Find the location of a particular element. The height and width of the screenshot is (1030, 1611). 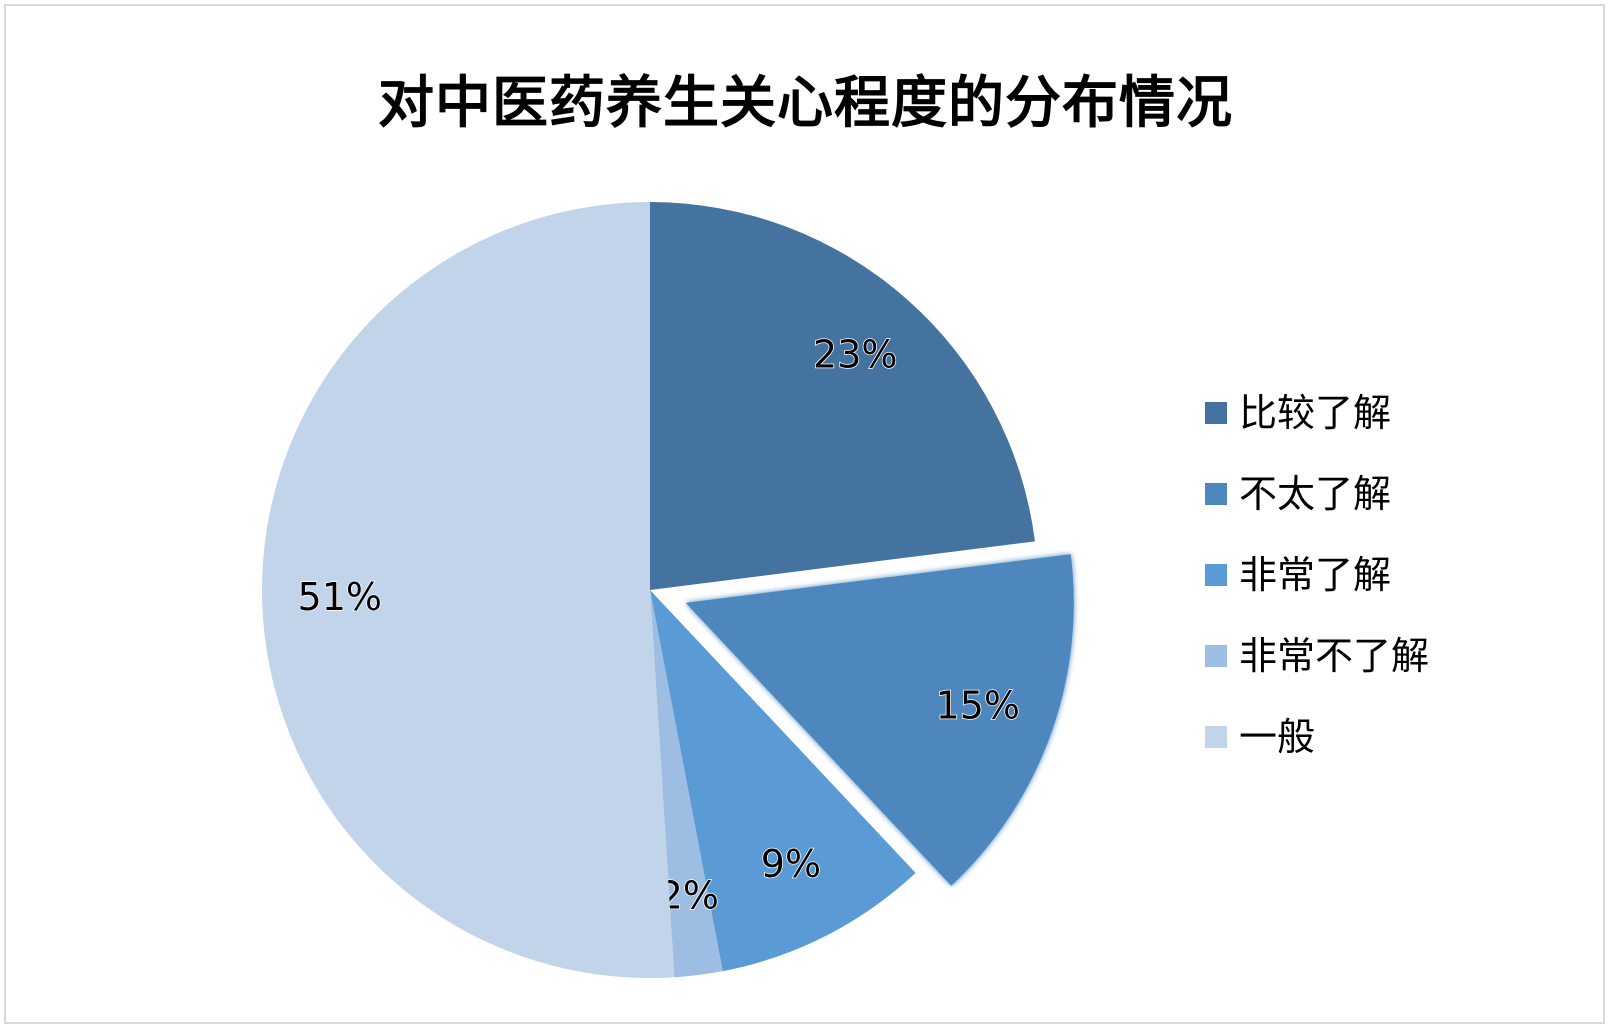

legend-item: 不太了解 is located at coordinates (1317, 493).